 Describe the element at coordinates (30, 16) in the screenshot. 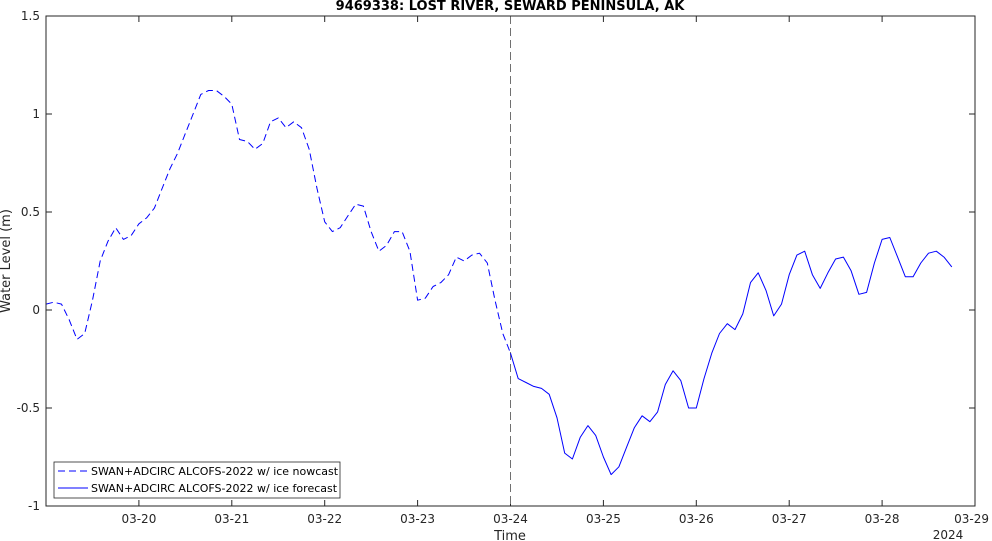

I see `y-tick-label: 1.5` at that location.